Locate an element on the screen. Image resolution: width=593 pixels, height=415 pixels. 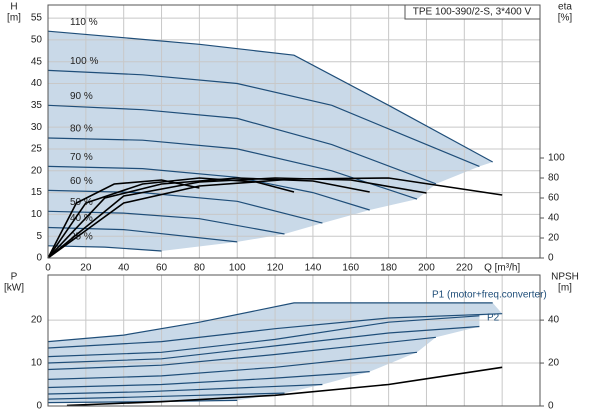
y2-tick-label: 100 is located at coordinates (556, 158).